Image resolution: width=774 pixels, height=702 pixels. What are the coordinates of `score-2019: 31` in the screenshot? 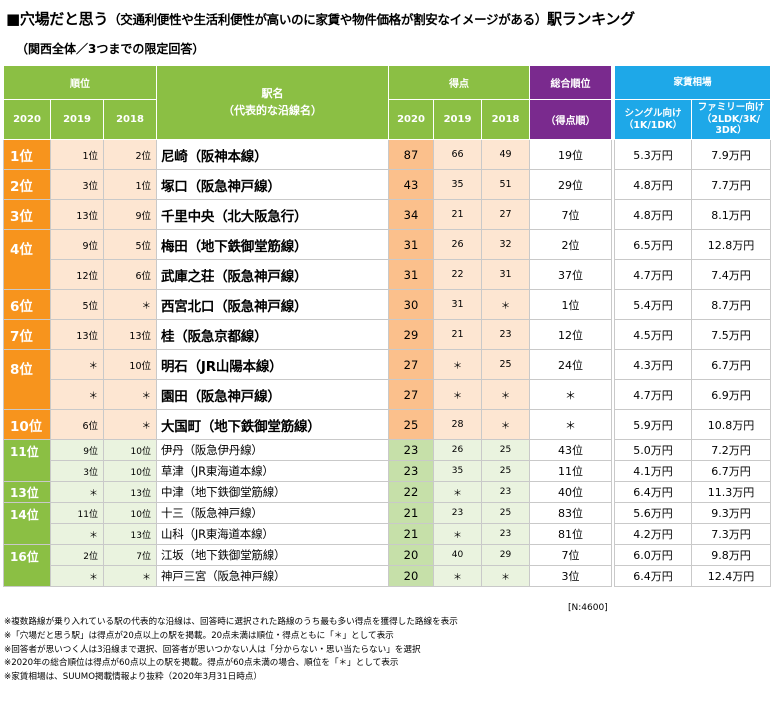 It's located at (457, 304).